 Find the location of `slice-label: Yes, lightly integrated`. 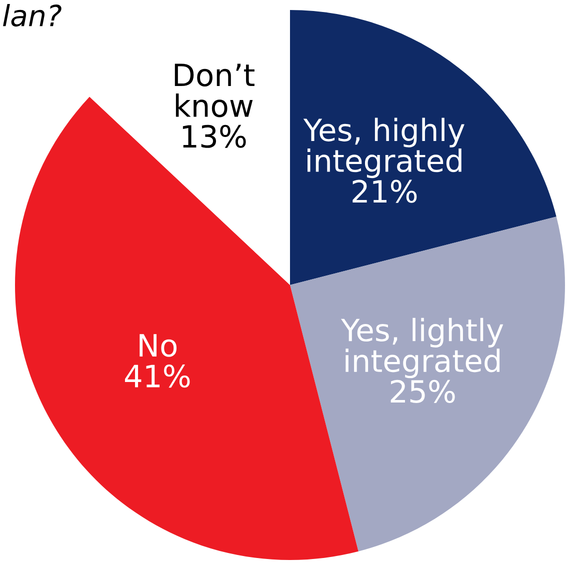

slice-label: Yes, lightly integrated is located at coordinates (422, 348).